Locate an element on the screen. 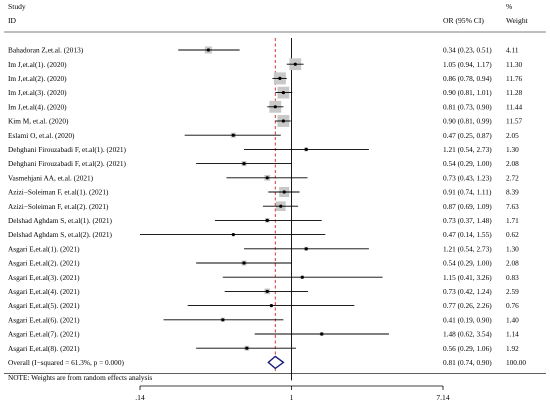 The width and height of the screenshot is (550, 406). overall-weight: 100.00 is located at coordinates (516, 362).